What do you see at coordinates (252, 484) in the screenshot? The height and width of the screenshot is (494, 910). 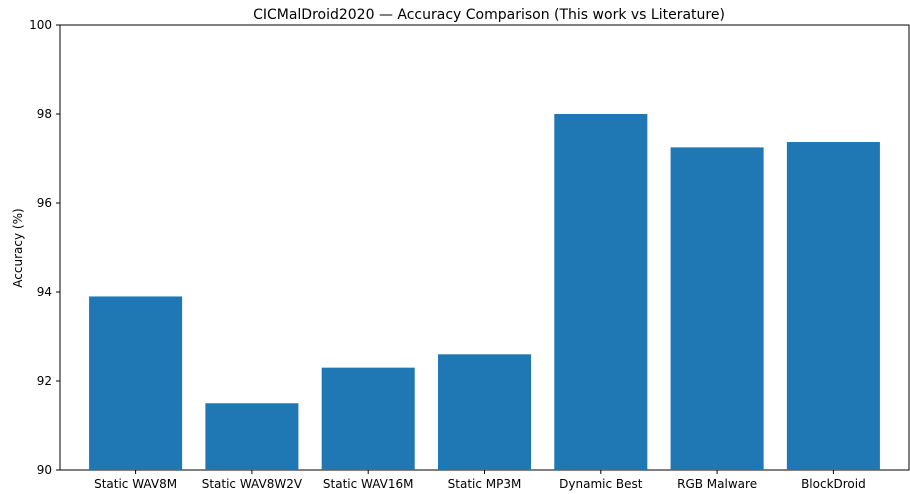 I see `x-tick-label: Static WAV8W2V` at bounding box center [252, 484].